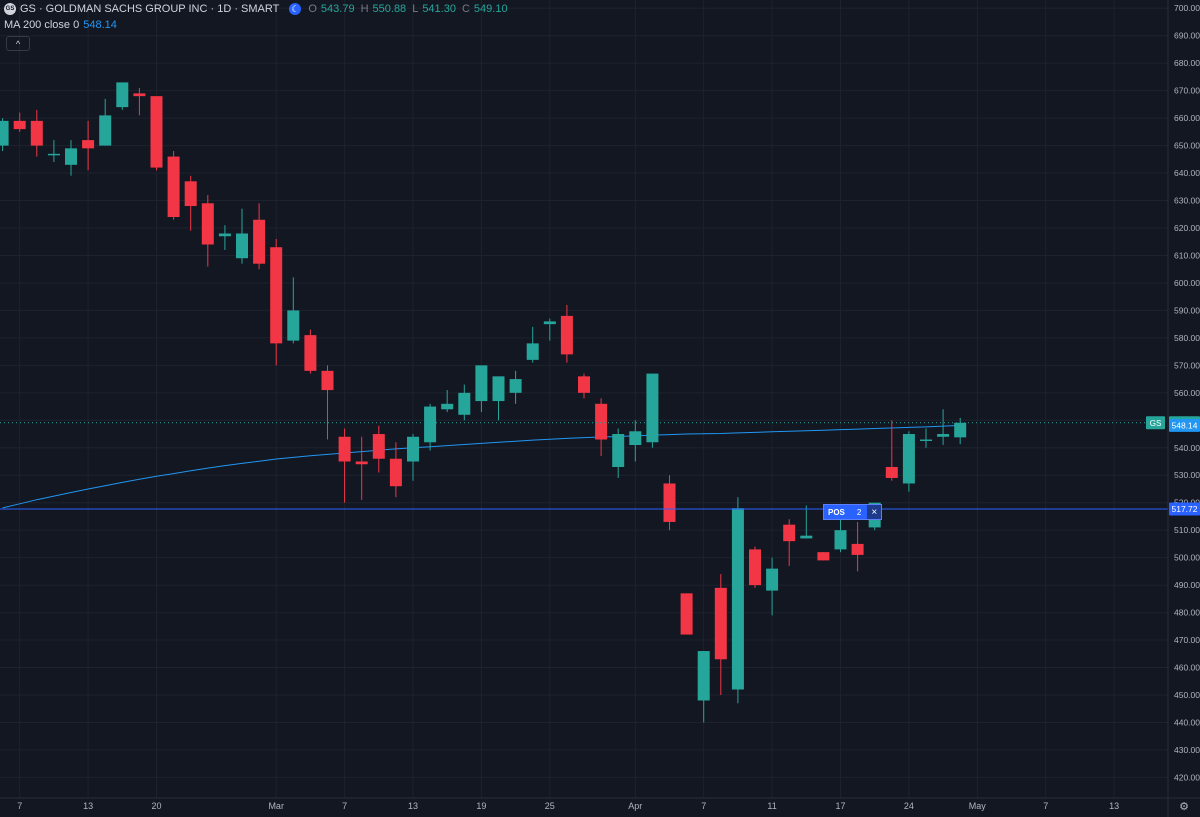 The image size is (1200, 817). What do you see at coordinates (481, 806) in the screenshot?
I see `time-tick-label: 19` at bounding box center [481, 806].